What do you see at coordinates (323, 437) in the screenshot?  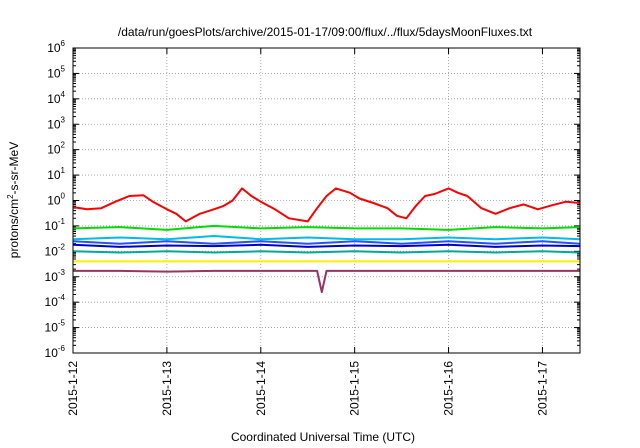 I see `x-axis-label: Coordinated Universal Time (UTC)` at bounding box center [323, 437].